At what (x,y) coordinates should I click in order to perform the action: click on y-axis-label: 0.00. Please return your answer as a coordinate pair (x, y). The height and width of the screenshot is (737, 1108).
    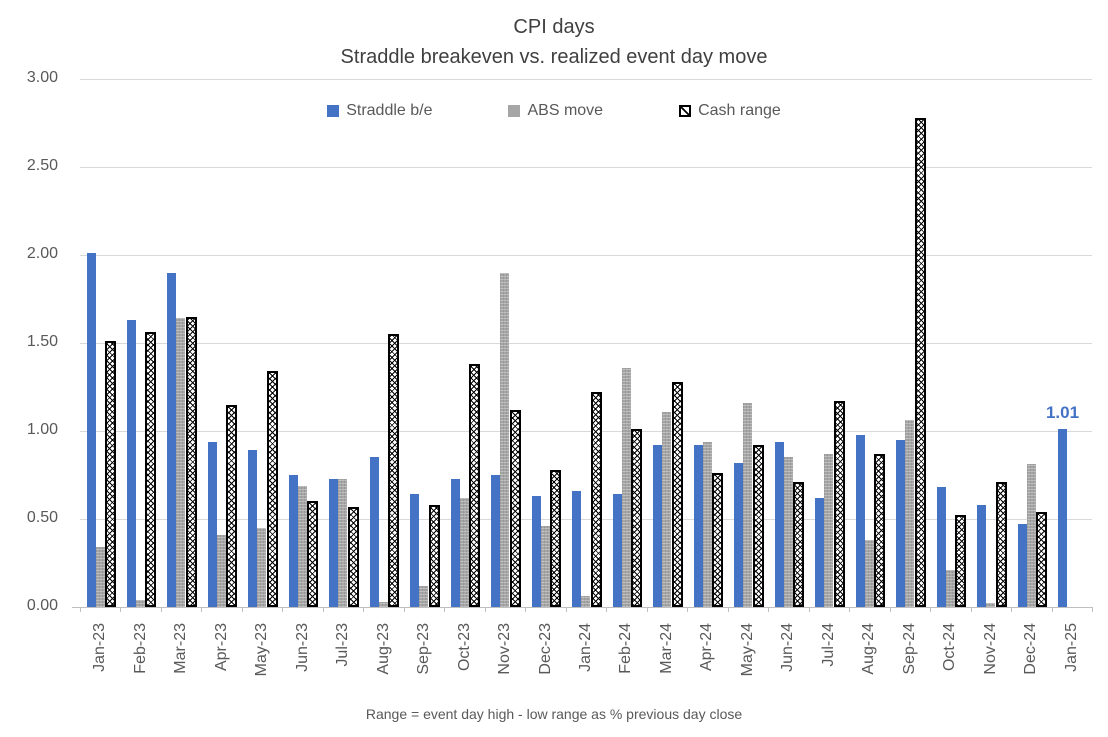
    Looking at the image, I should click on (42, 605).